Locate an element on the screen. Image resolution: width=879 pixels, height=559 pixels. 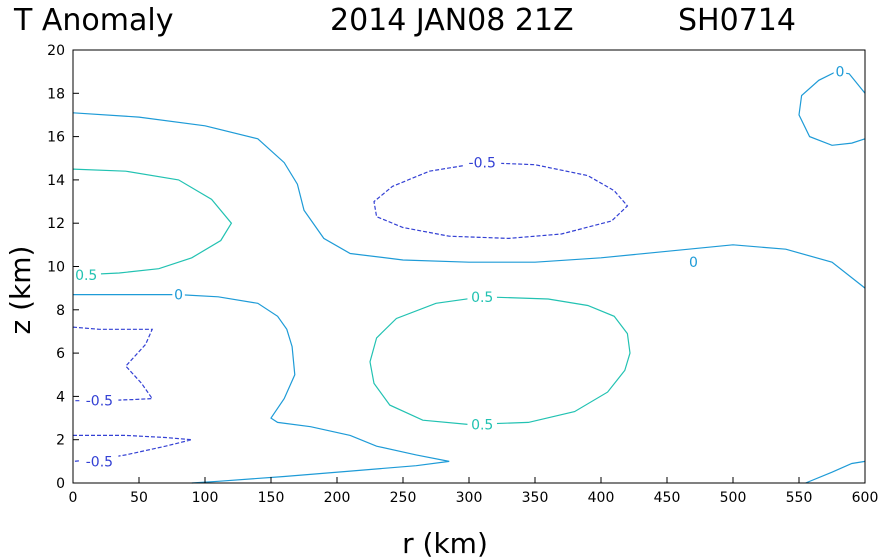
x-tick-label: 350 is located at coordinates (535, 498).